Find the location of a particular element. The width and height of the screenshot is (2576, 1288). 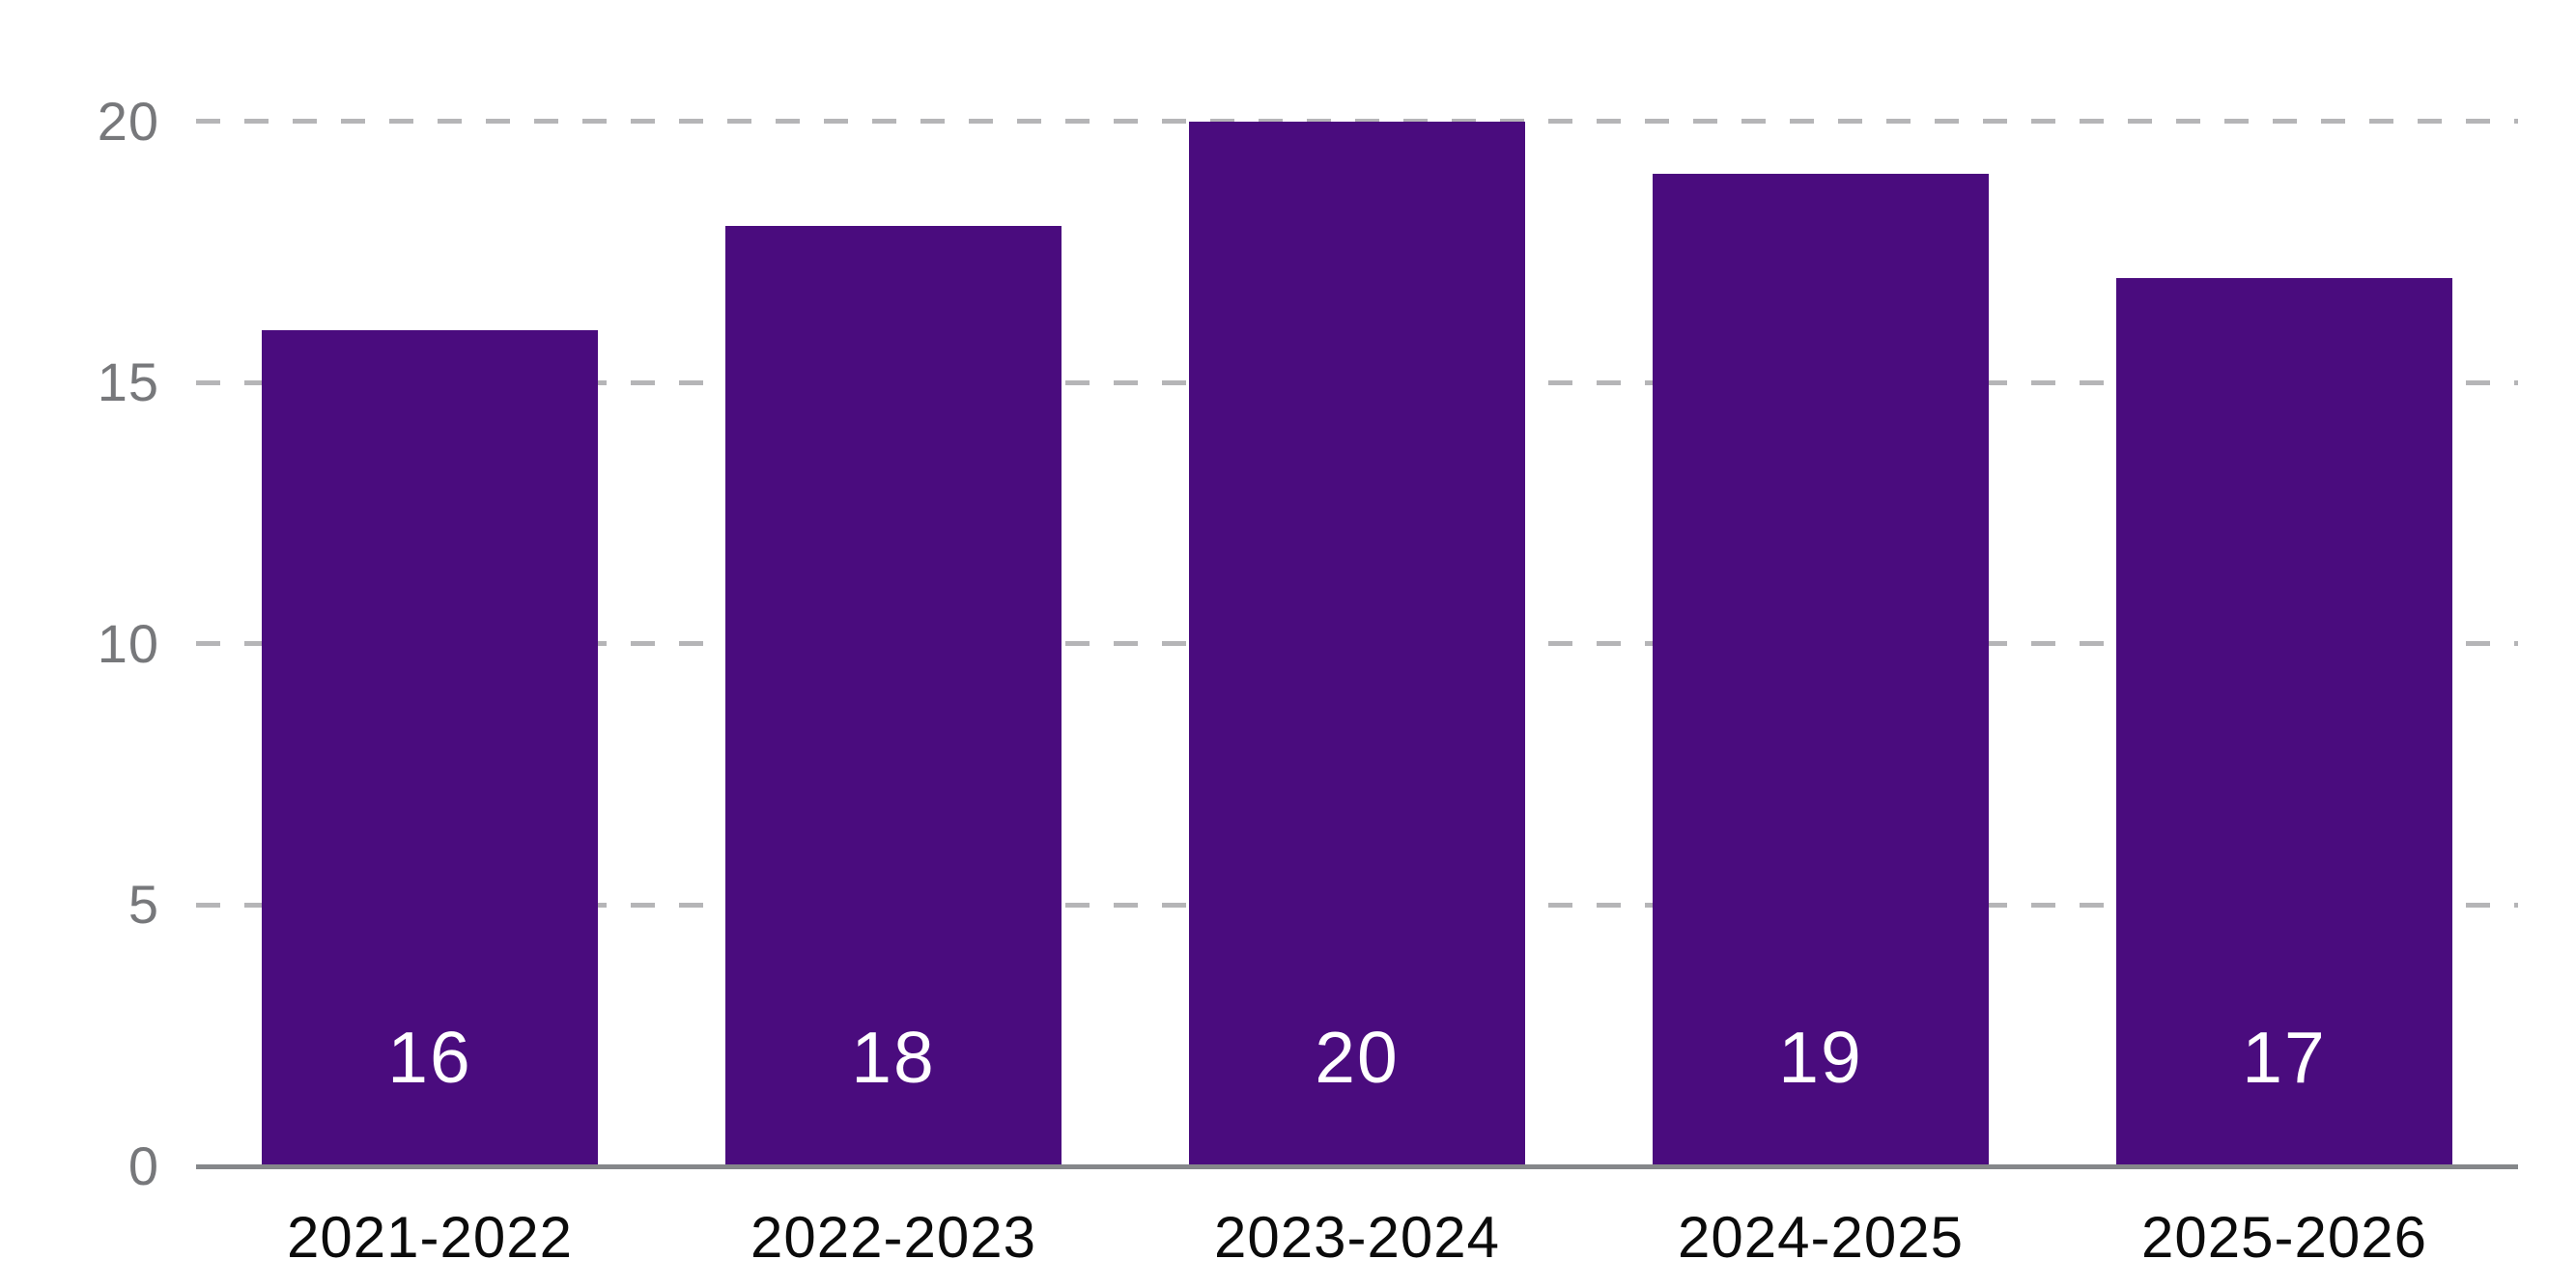

y-tick-label-10: 10 is located at coordinates (128, 643).